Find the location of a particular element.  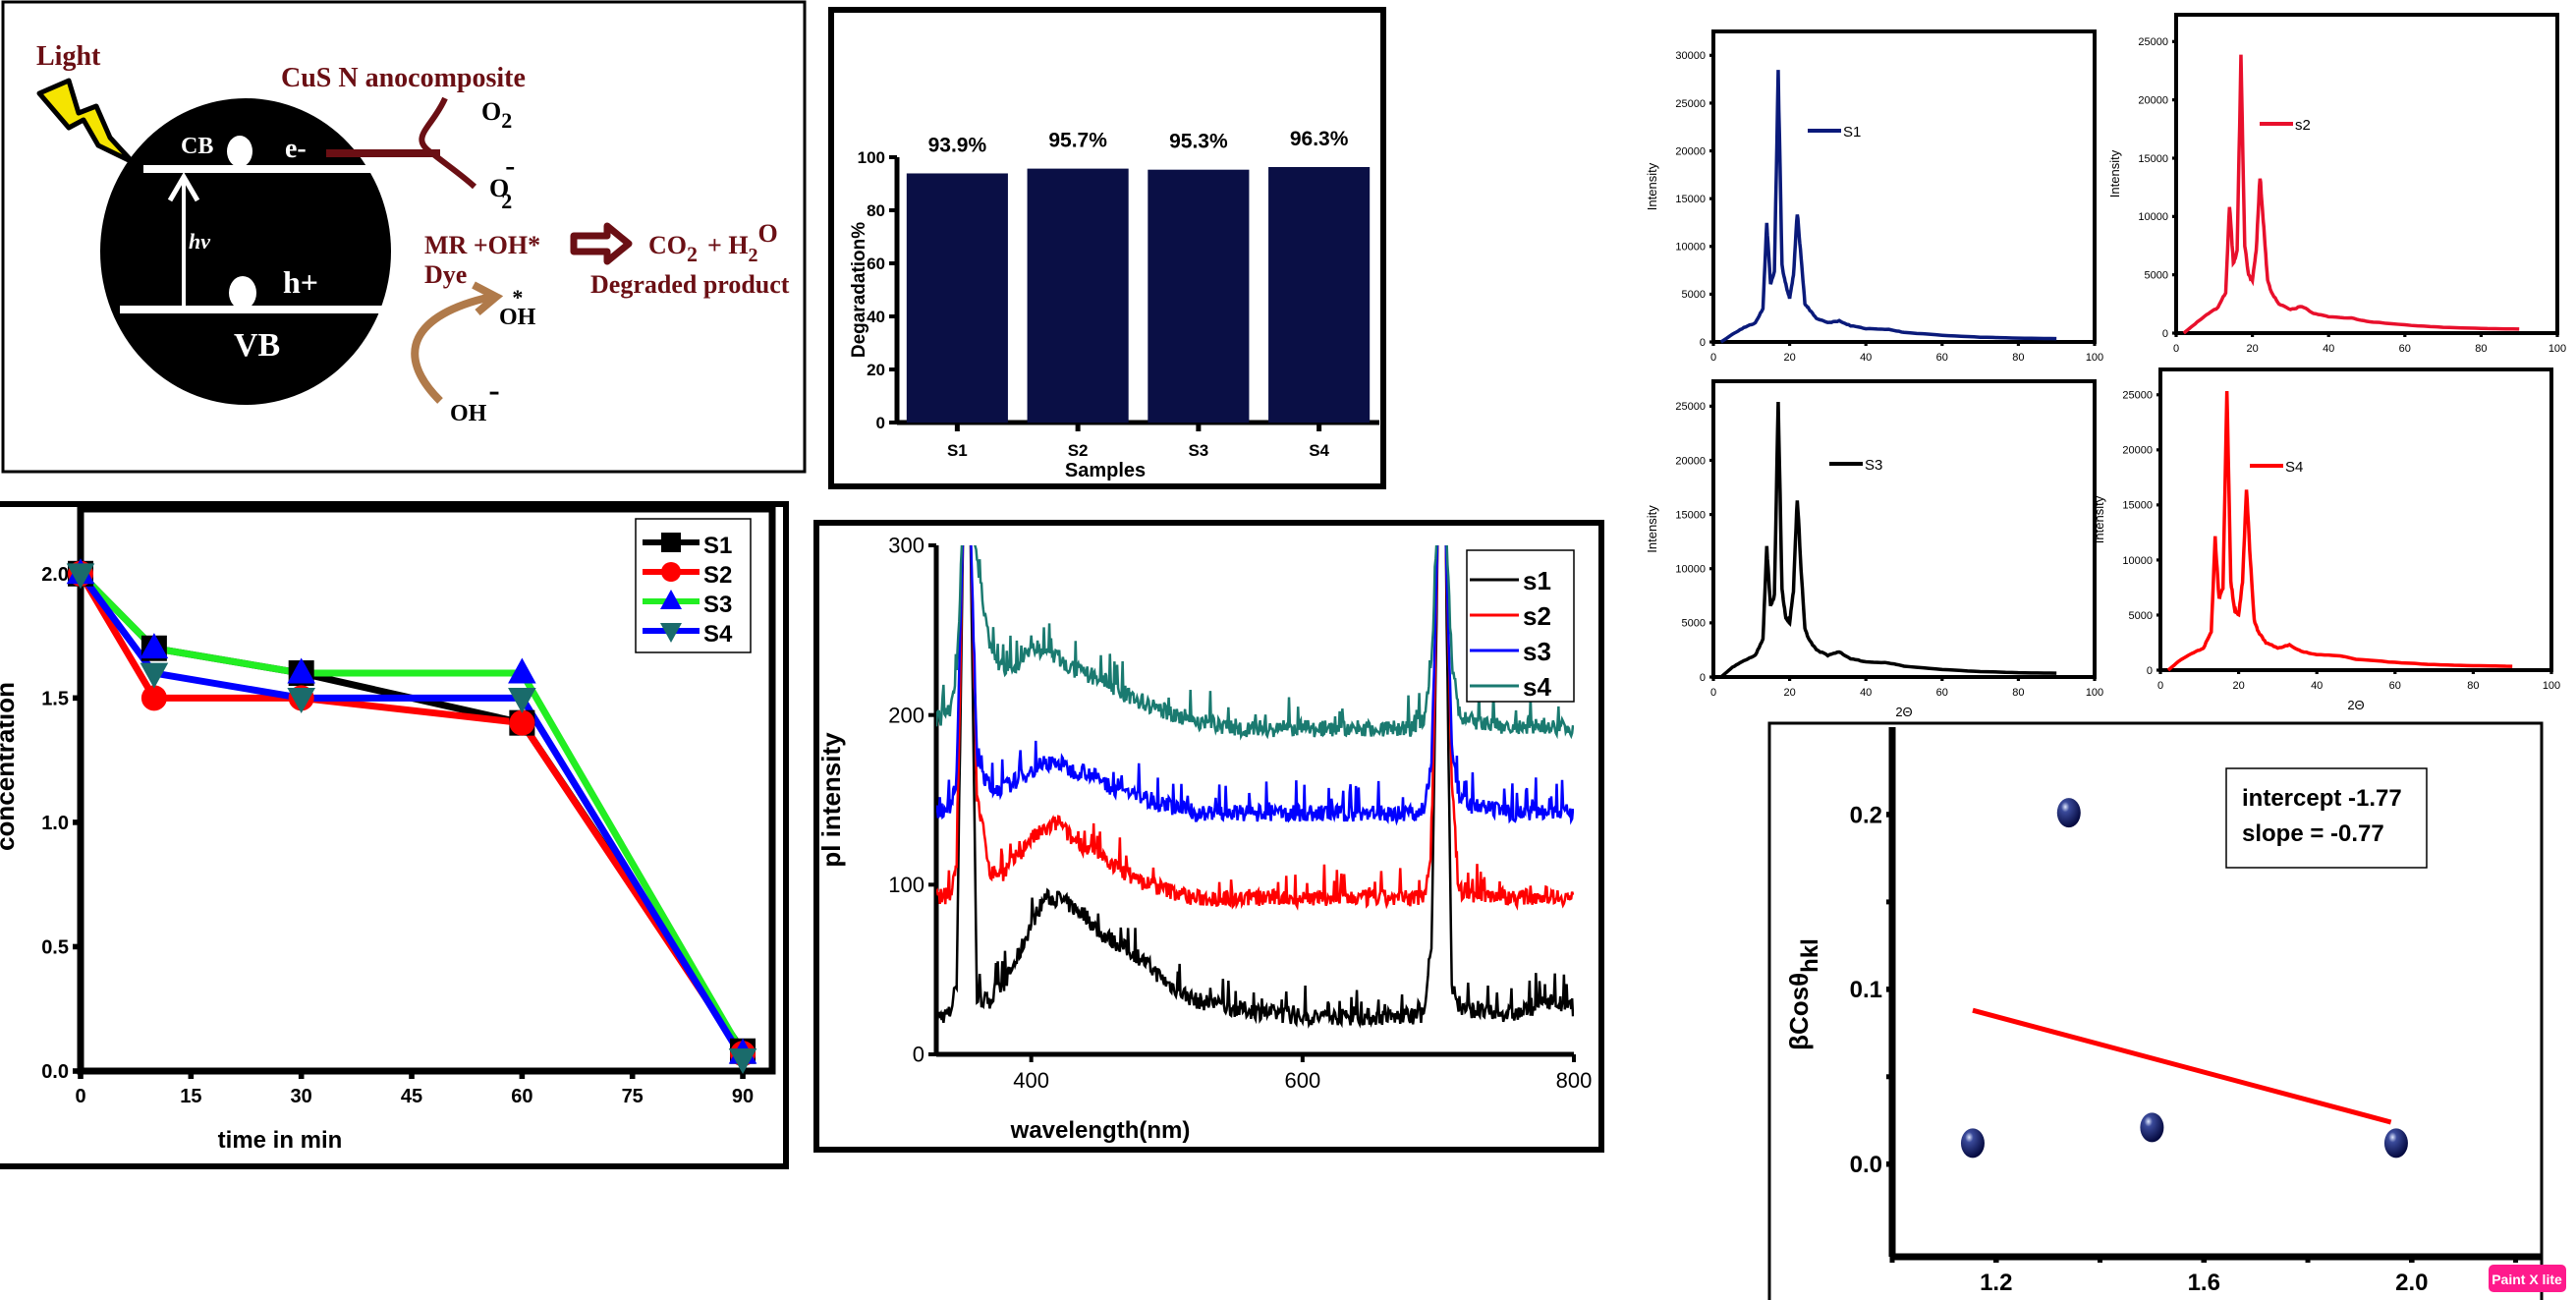

cb-label: CB is located at coordinates (197, 146).